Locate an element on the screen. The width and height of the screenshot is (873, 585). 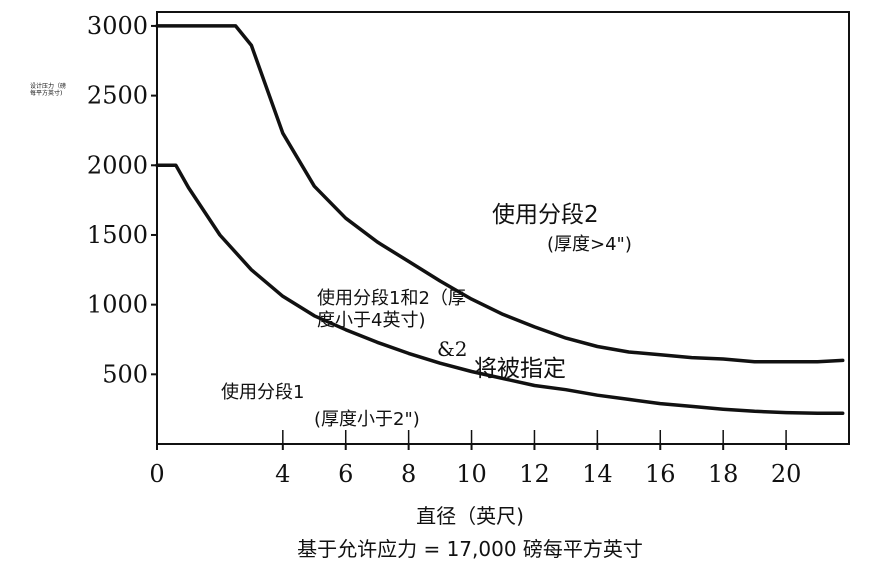
footnote: 基于允许应力 = 17,000 磅每平方英寸 is located at coordinates (470, 549).